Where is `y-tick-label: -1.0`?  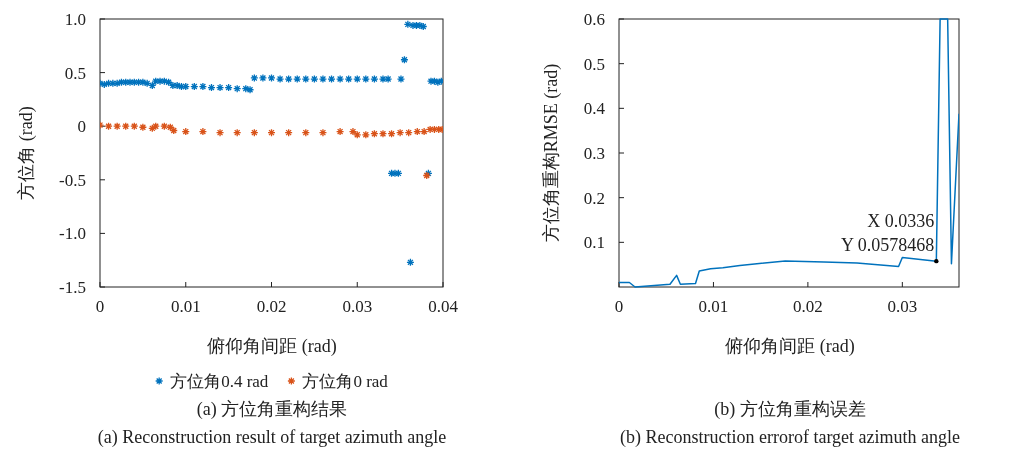 y-tick-label: -1.0 is located at coordinates (72, 234).